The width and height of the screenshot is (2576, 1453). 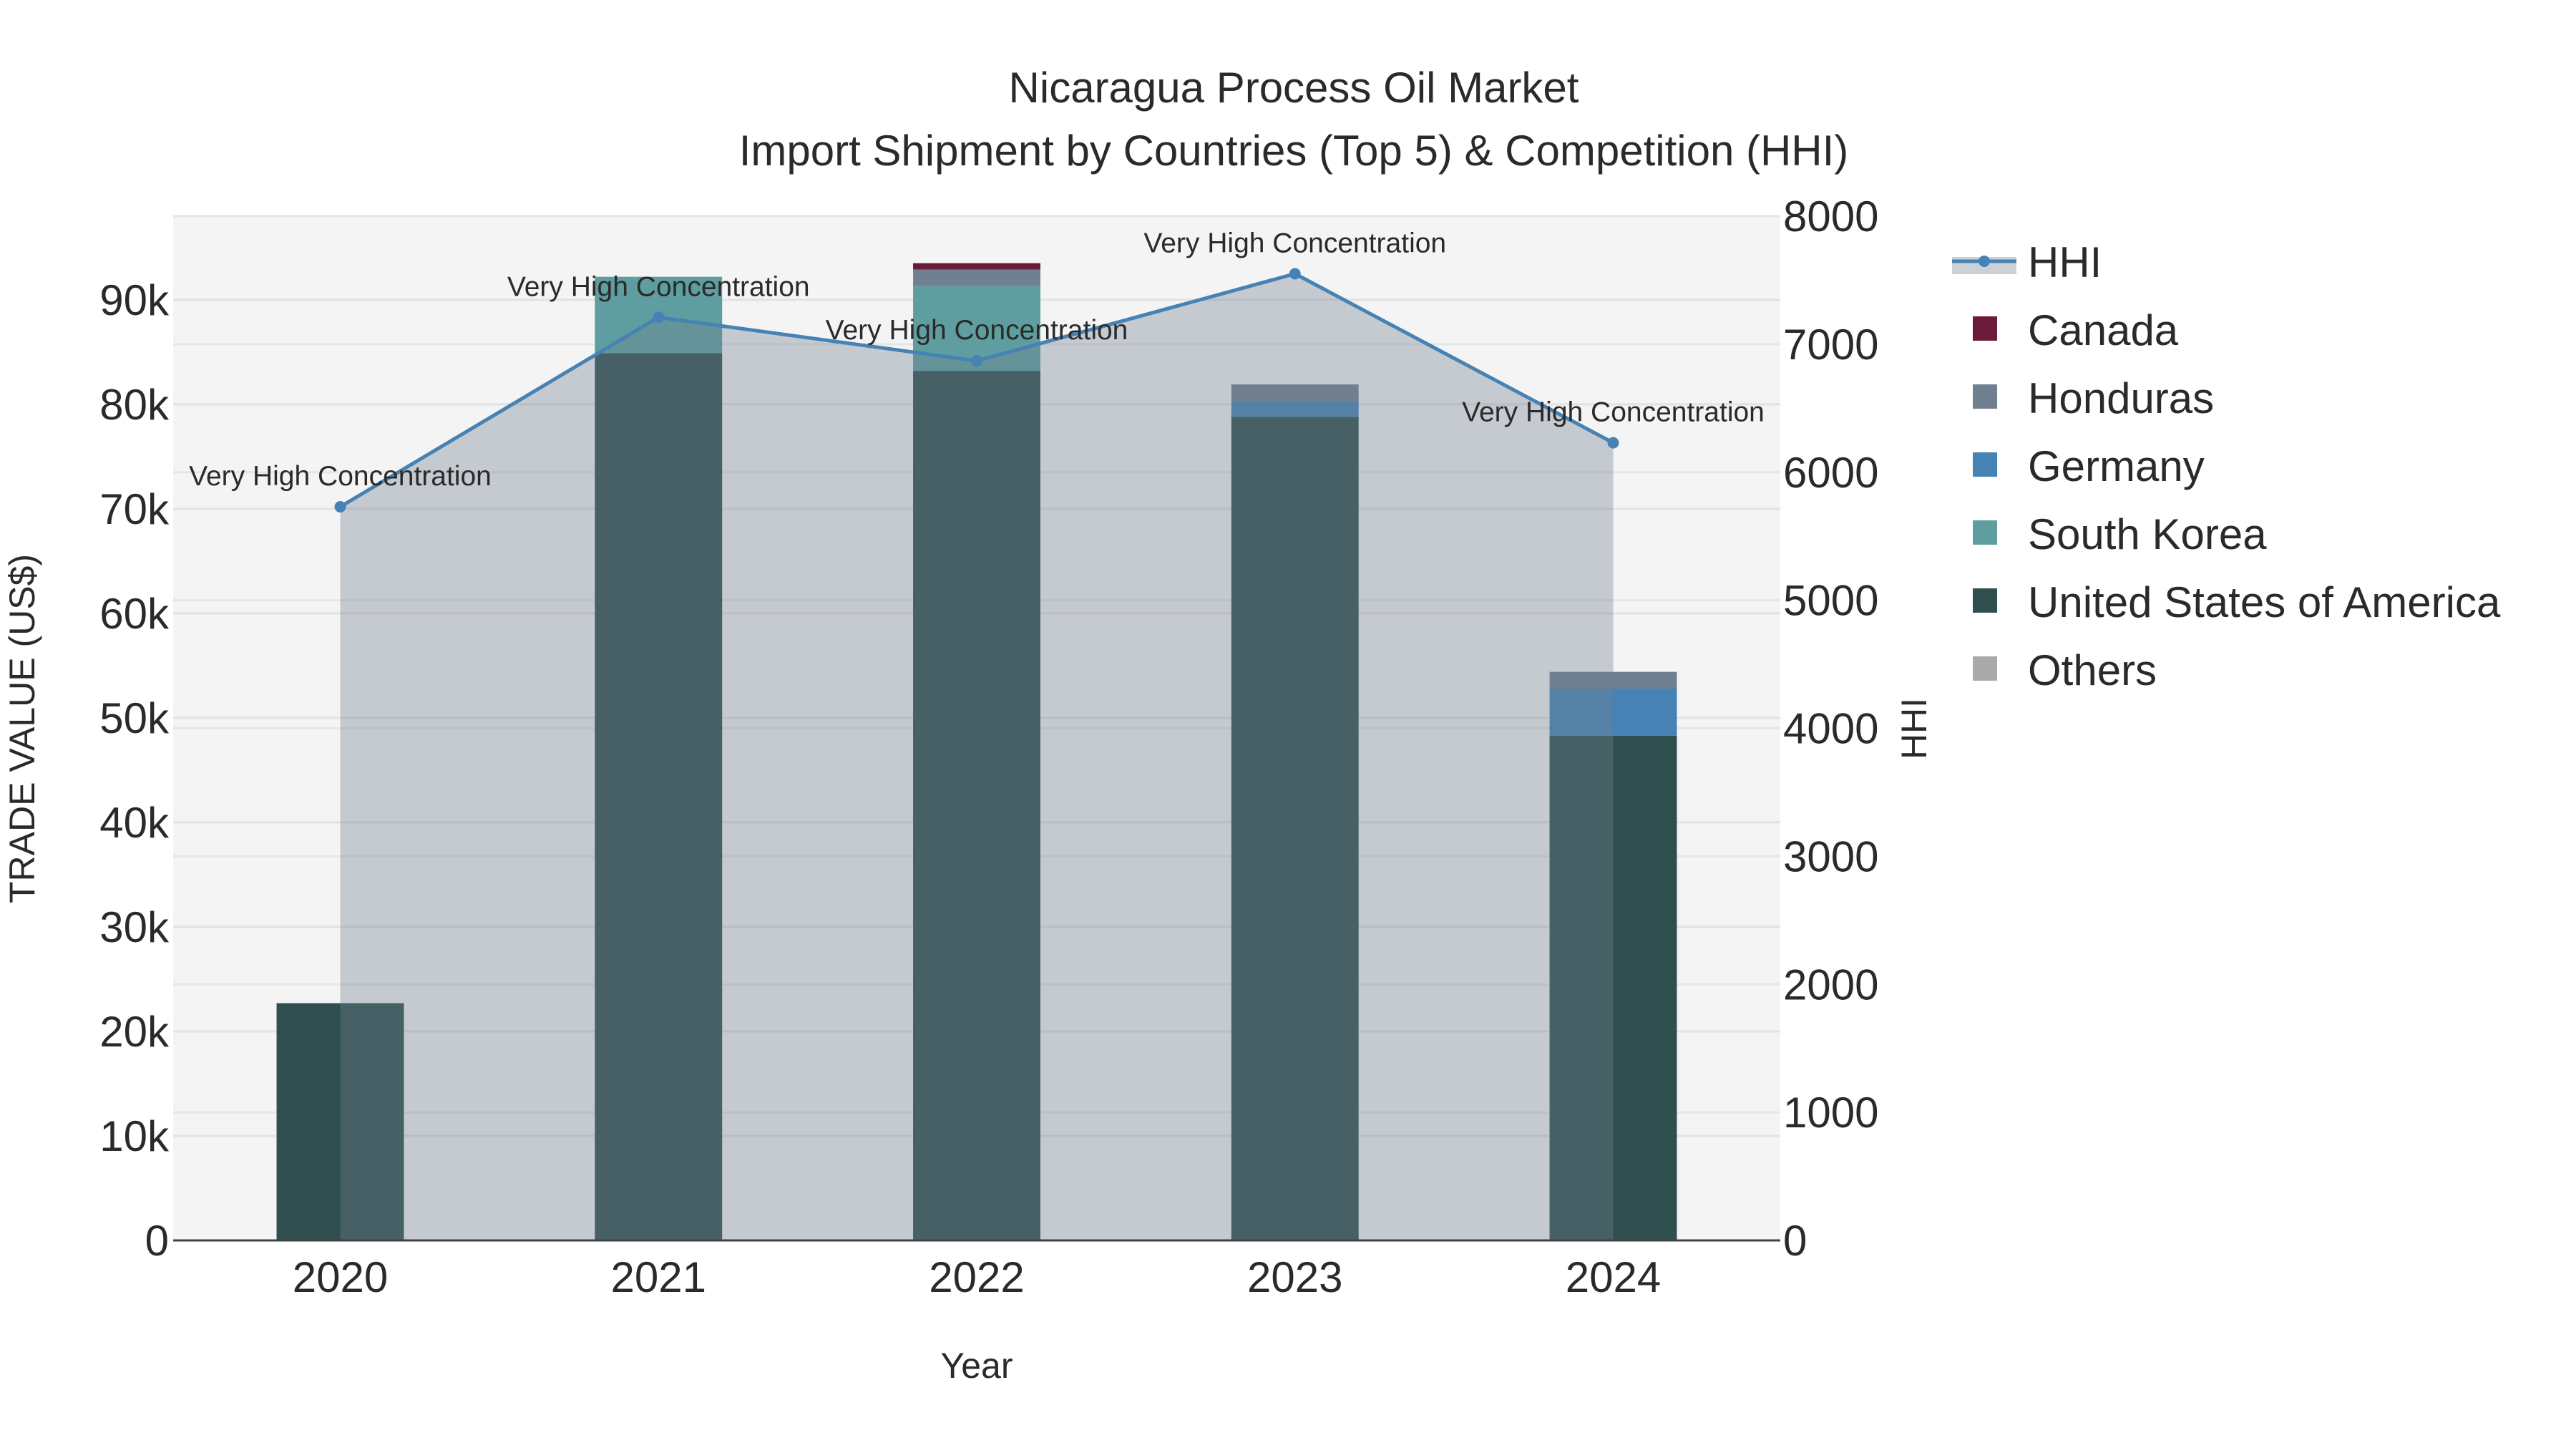 I want to click on y-tick-label: 0, so click(x=157, y=1241).